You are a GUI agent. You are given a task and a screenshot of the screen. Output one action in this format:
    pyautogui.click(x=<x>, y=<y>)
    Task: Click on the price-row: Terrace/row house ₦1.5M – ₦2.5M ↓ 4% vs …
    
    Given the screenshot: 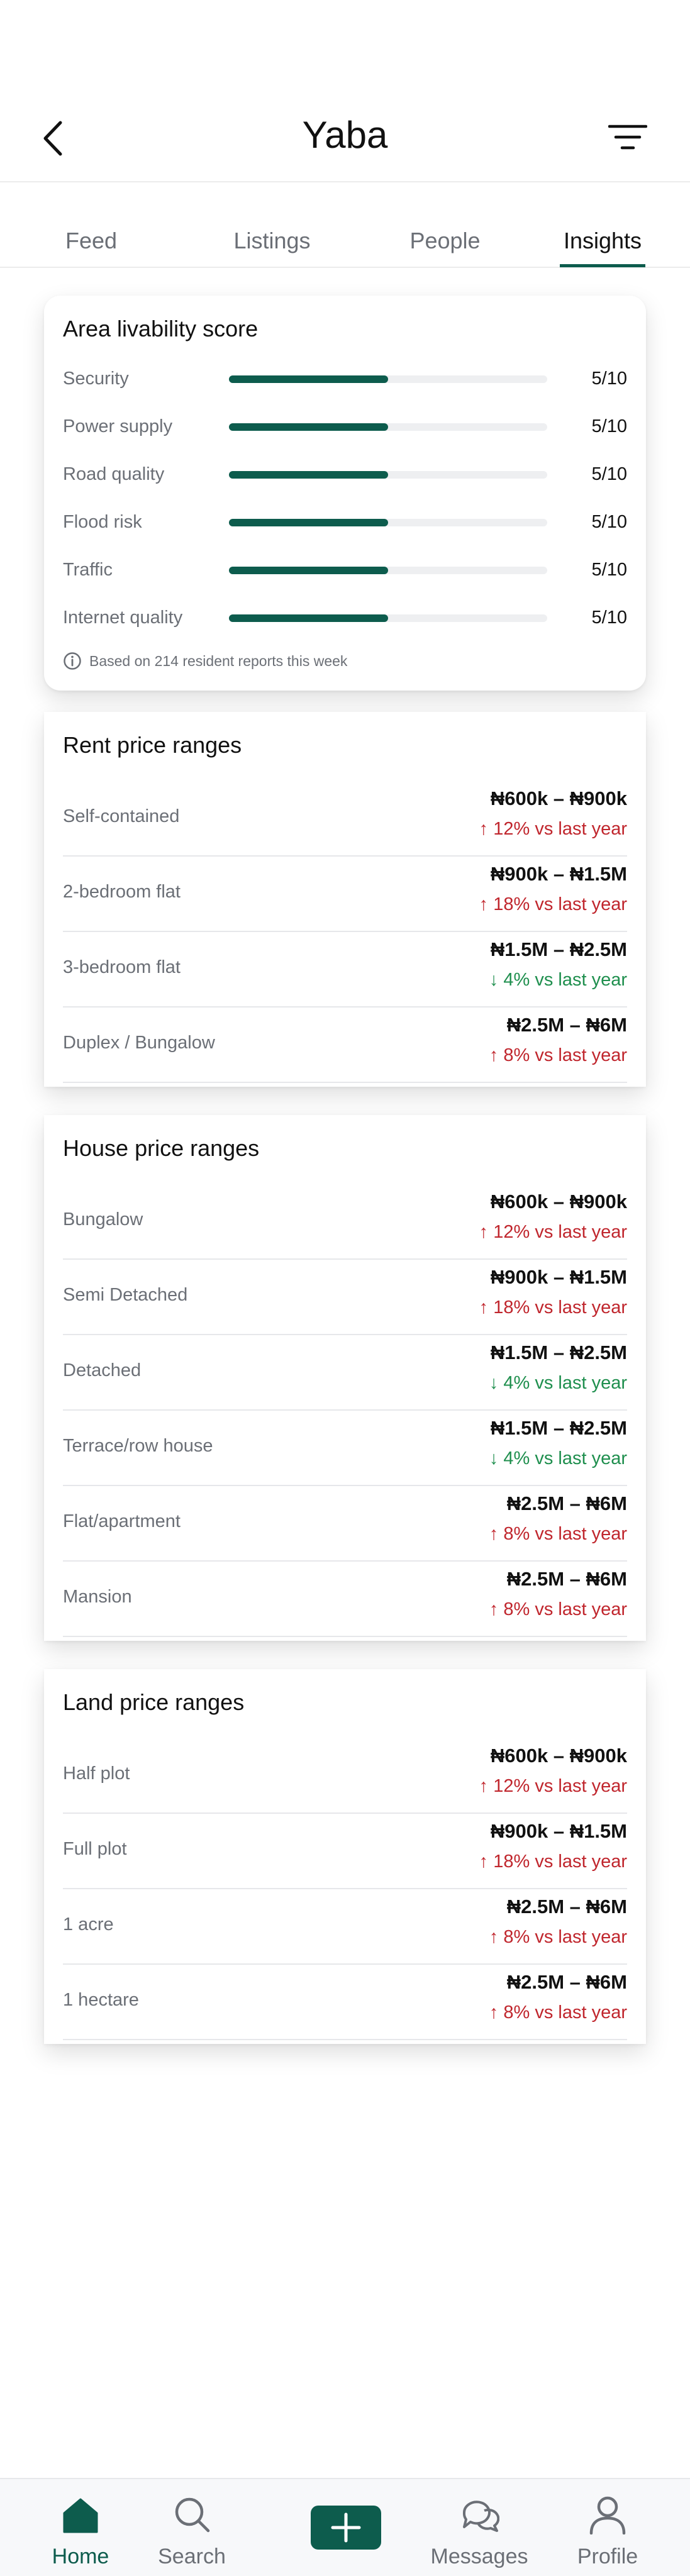 What is the action you would take?
    pyautogui.click(x=345, y=1448)
    